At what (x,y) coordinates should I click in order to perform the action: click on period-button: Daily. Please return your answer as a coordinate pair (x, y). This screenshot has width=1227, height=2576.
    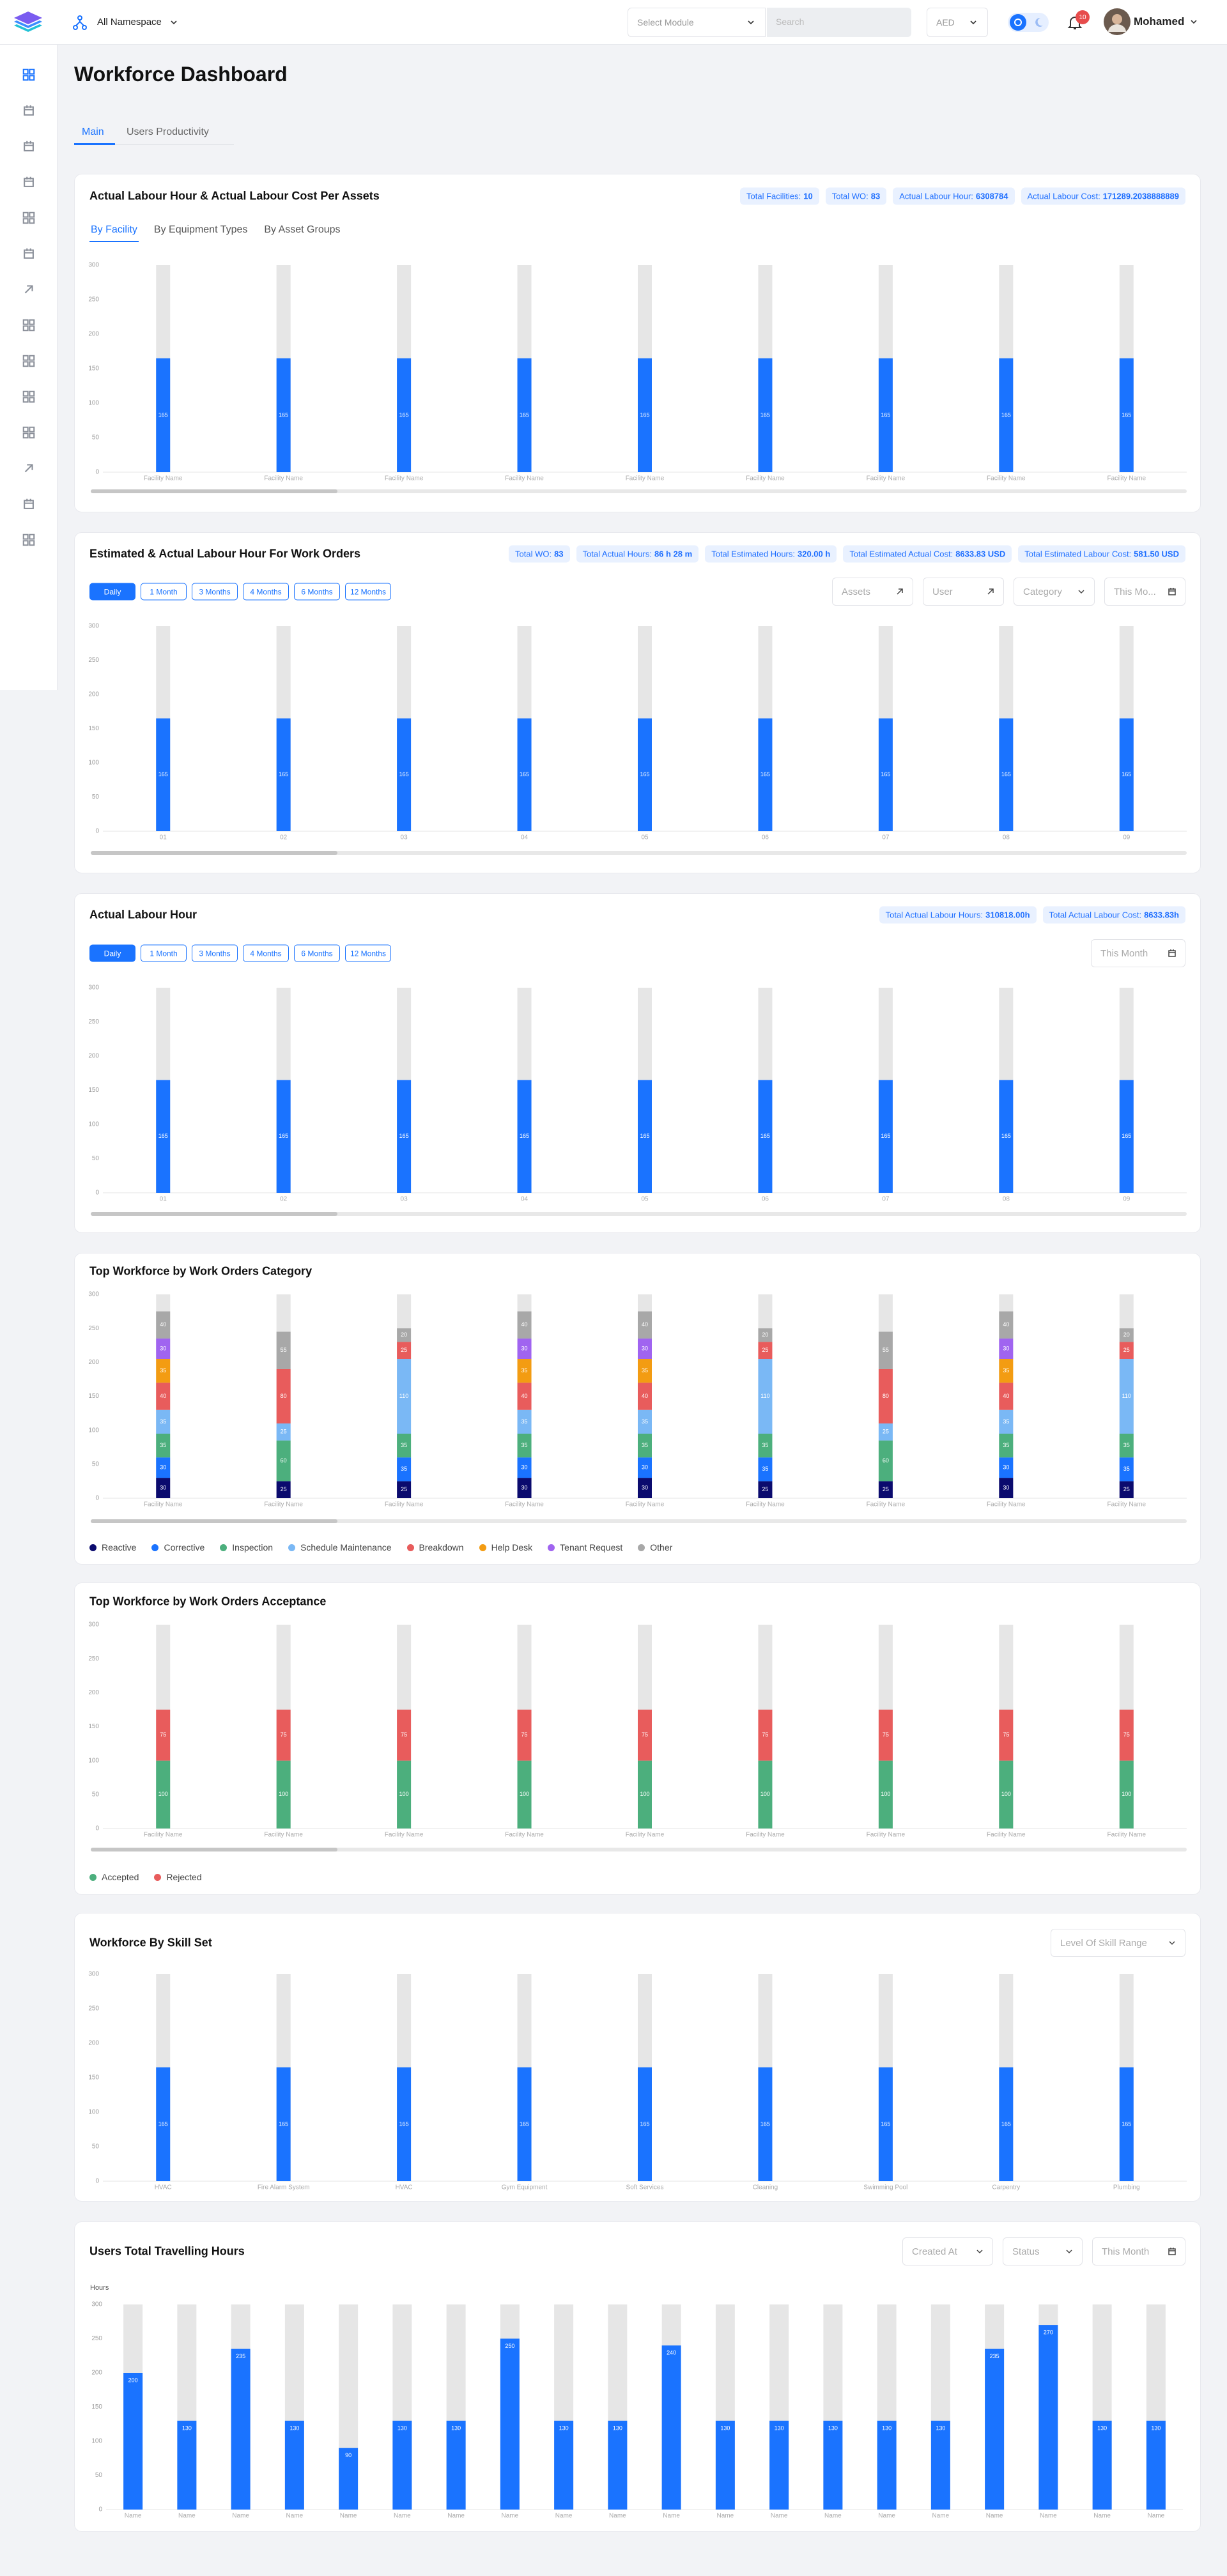
    Looking at the image, I should click on (112, 592).